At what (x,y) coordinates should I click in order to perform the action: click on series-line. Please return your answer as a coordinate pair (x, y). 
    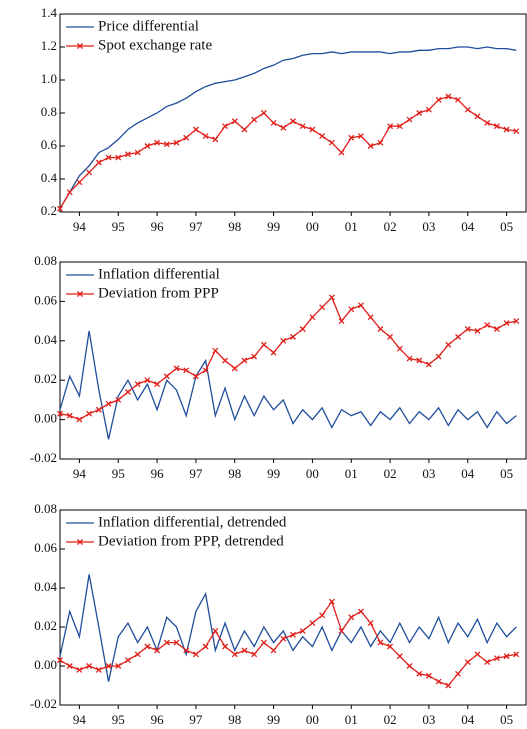
    Looking at the image, I should click on (288, 358).